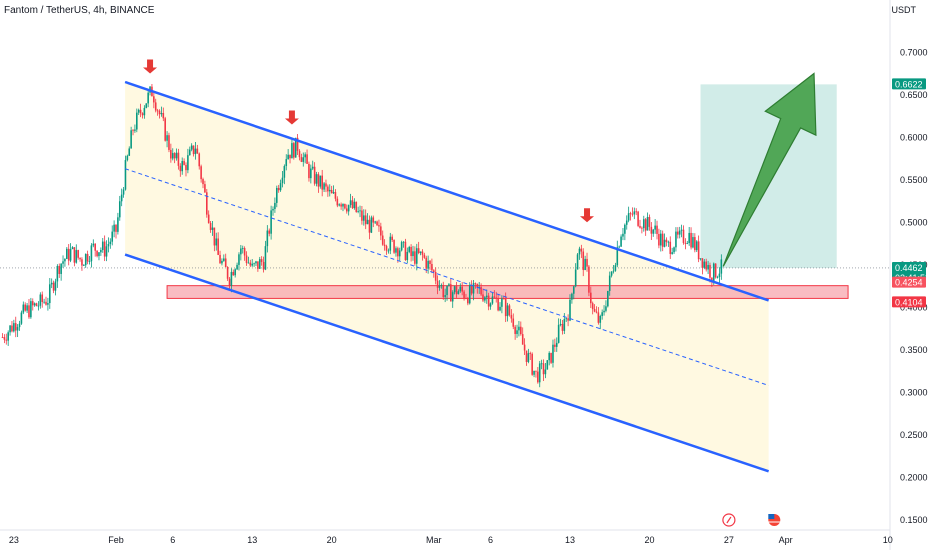 The height and width of the screenshot is (550, 932). I want to click on y-tick-label: 0.2500, so click(914, 435).